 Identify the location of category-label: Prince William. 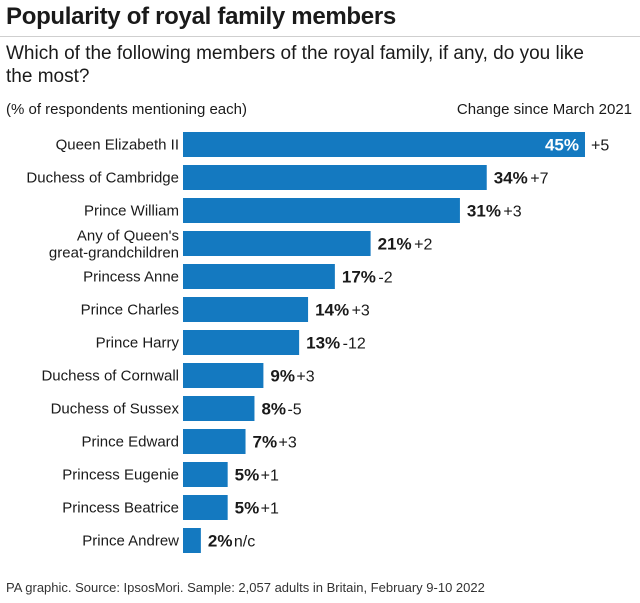
(131, 211).